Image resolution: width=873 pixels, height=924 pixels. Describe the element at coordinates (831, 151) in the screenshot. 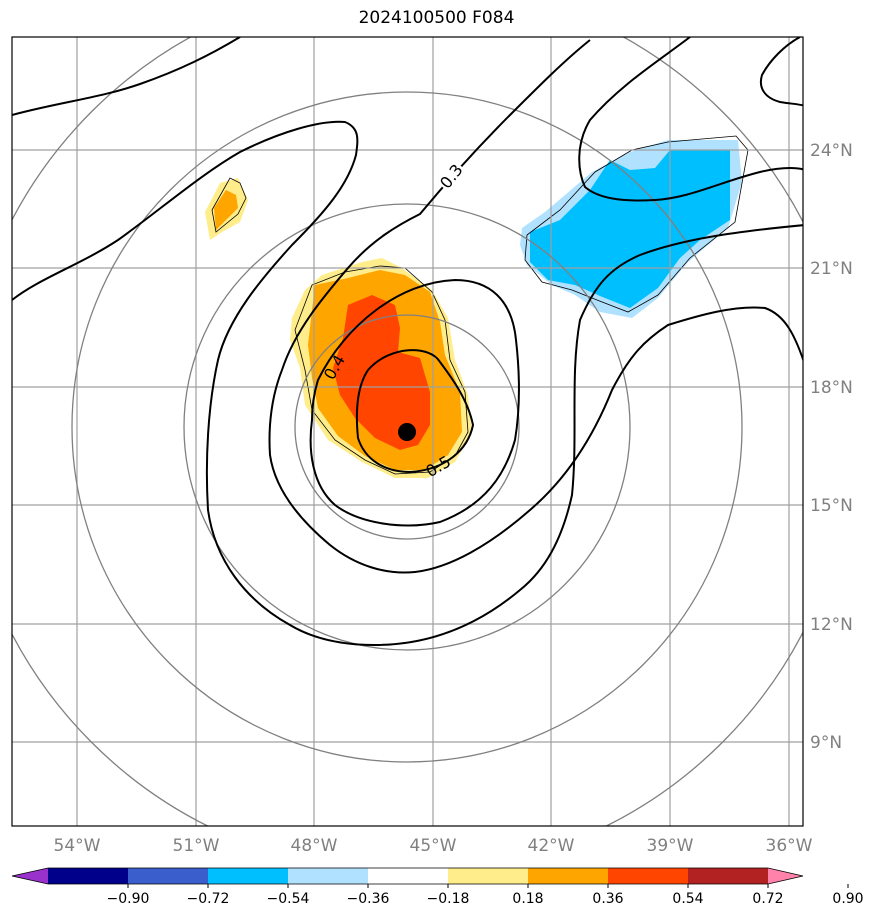

I see `lat-label: 24°N` at that location.